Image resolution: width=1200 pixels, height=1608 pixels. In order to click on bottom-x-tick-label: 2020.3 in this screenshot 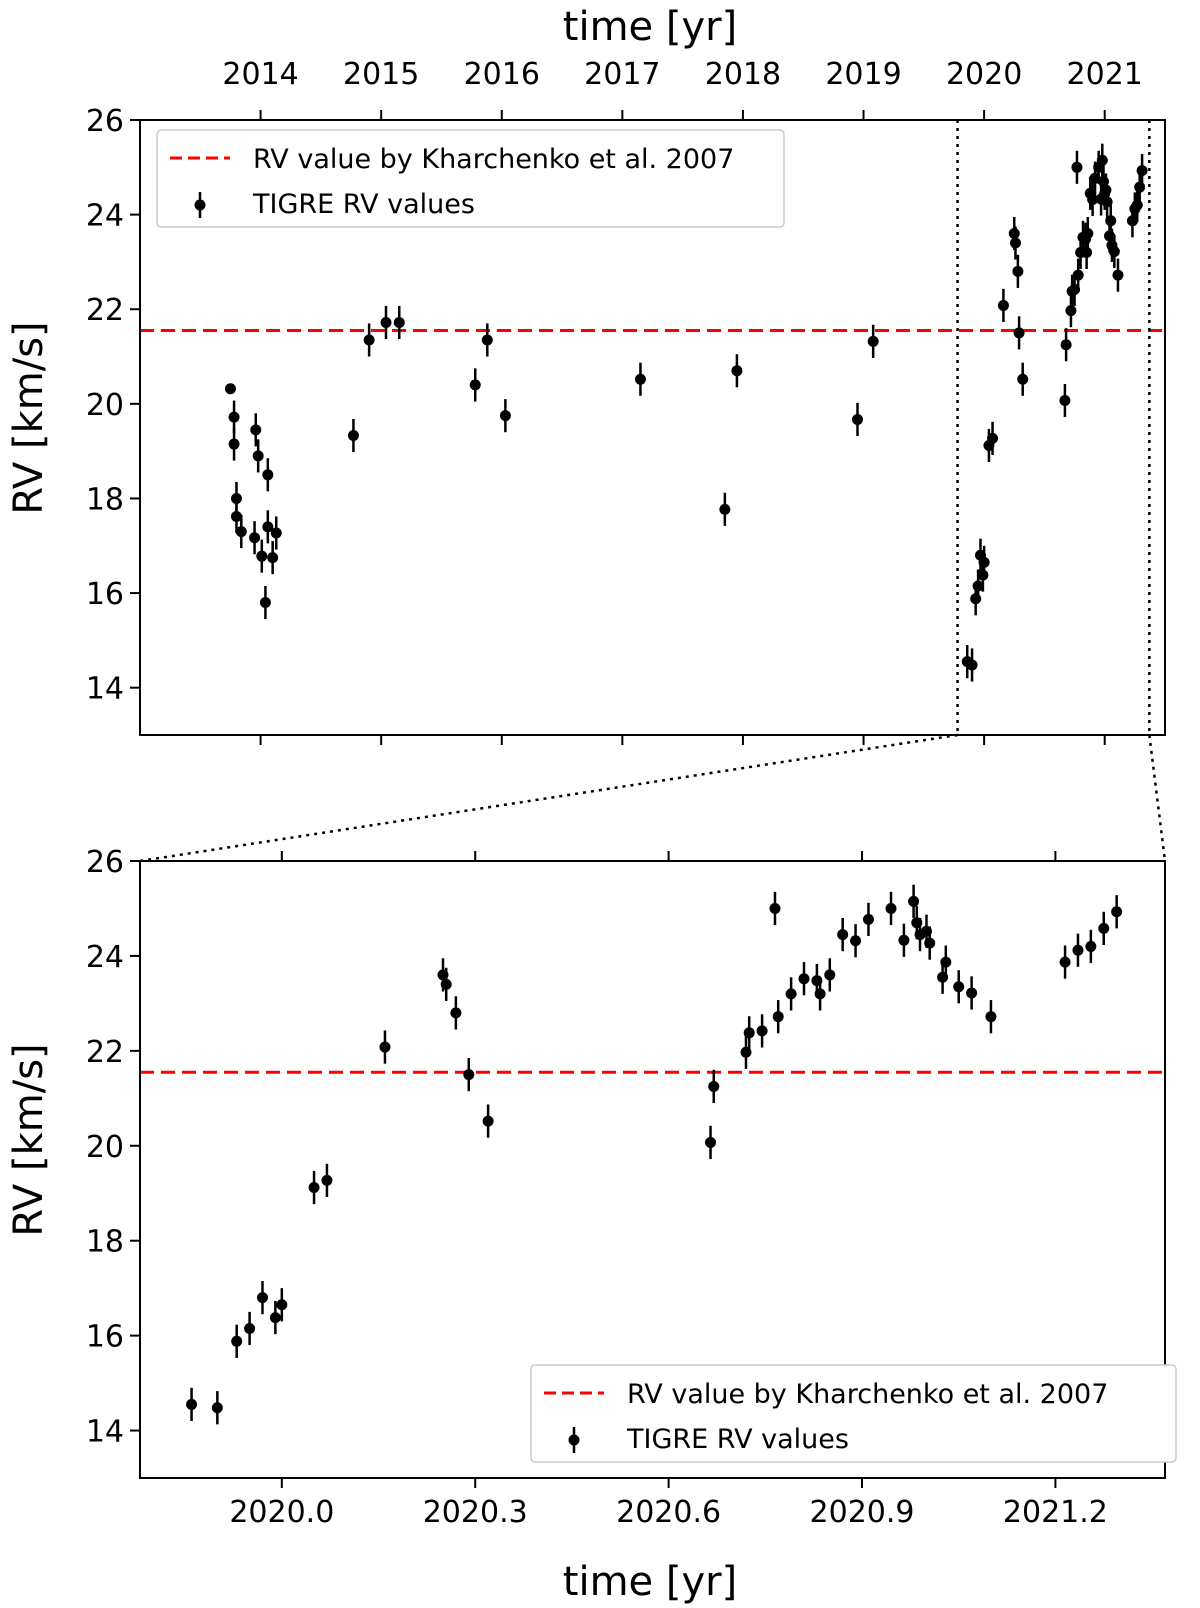, I will do `click(475, 1512)`.